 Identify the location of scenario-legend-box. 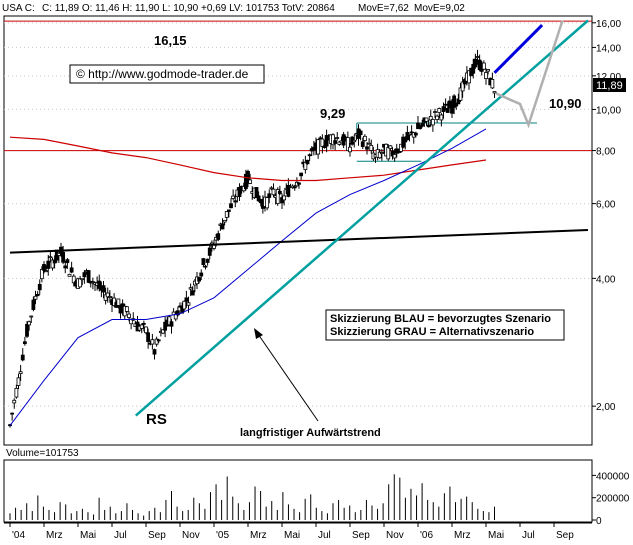
(445, 325).